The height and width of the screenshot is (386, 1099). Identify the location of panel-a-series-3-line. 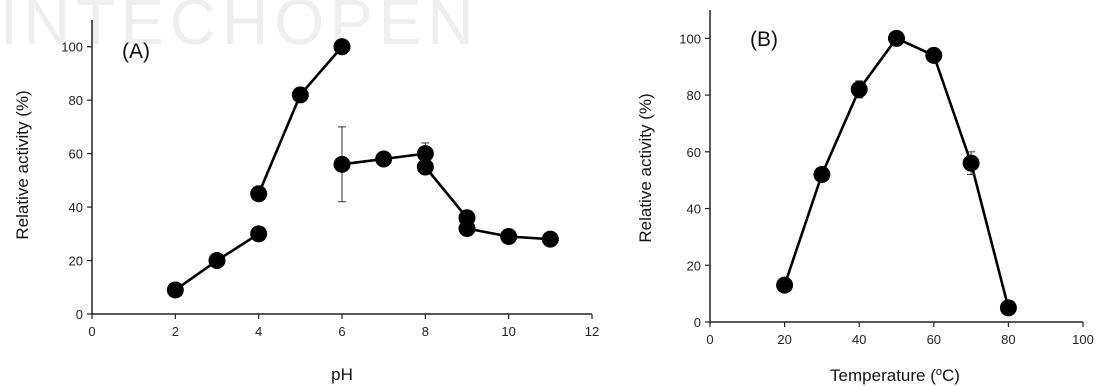
(446, 192).